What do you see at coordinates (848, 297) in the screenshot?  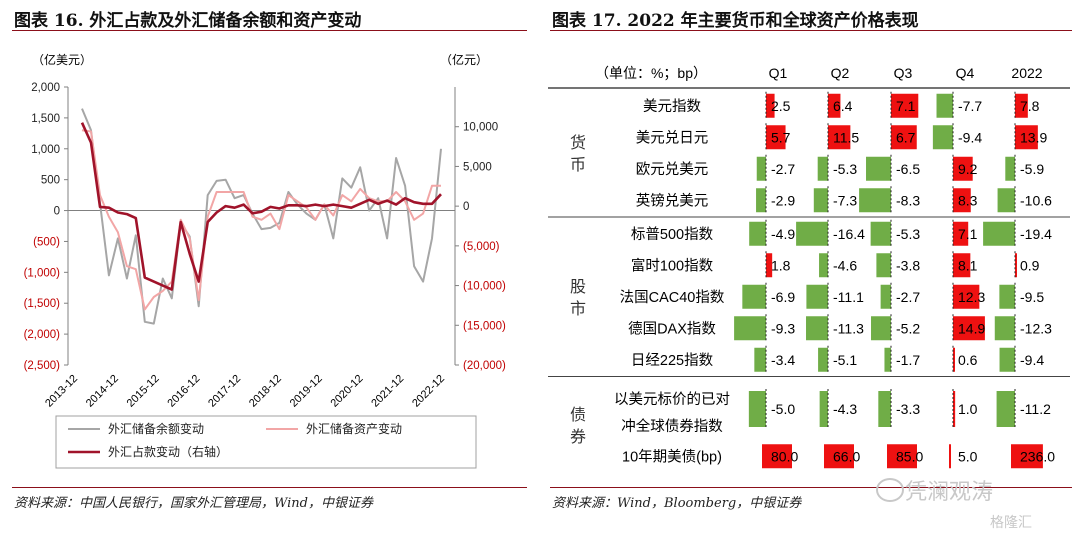 I see `data-label: -11.1` at bounding box center [848, 297].